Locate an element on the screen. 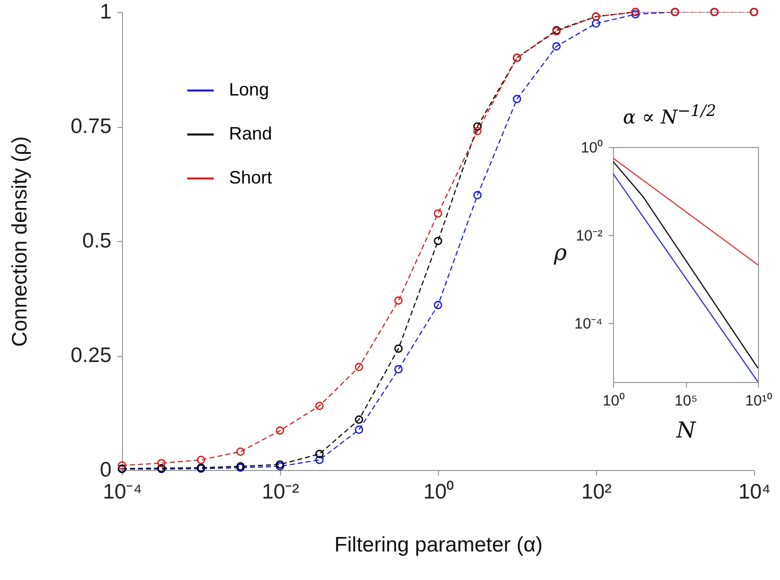 This screenshot has width=780, height=580. y-tick-label: 0.75 is located at coordinates (91, 126).